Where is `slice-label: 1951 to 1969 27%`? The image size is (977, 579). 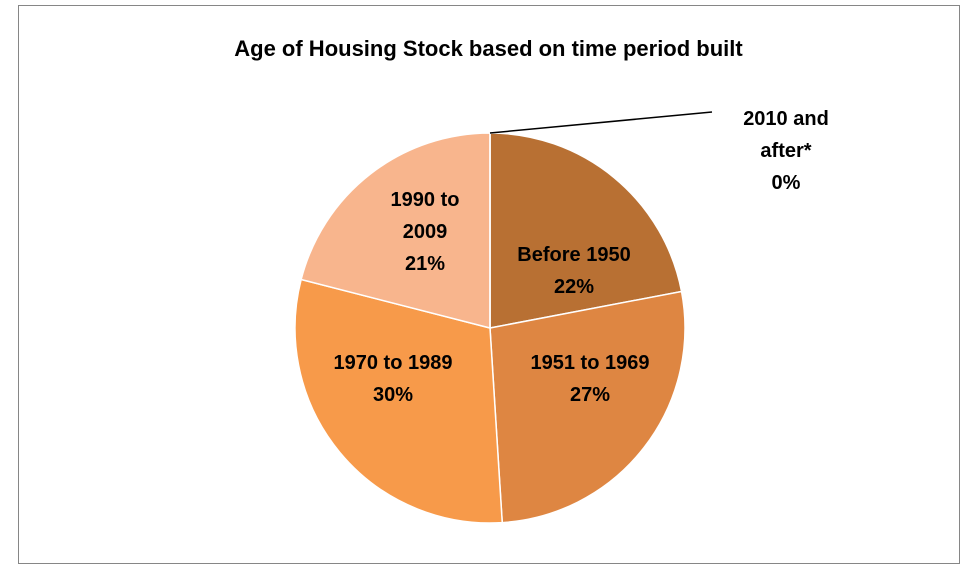
slice-label: 1951 to 1969 27% is located at coordinates (590, 379).